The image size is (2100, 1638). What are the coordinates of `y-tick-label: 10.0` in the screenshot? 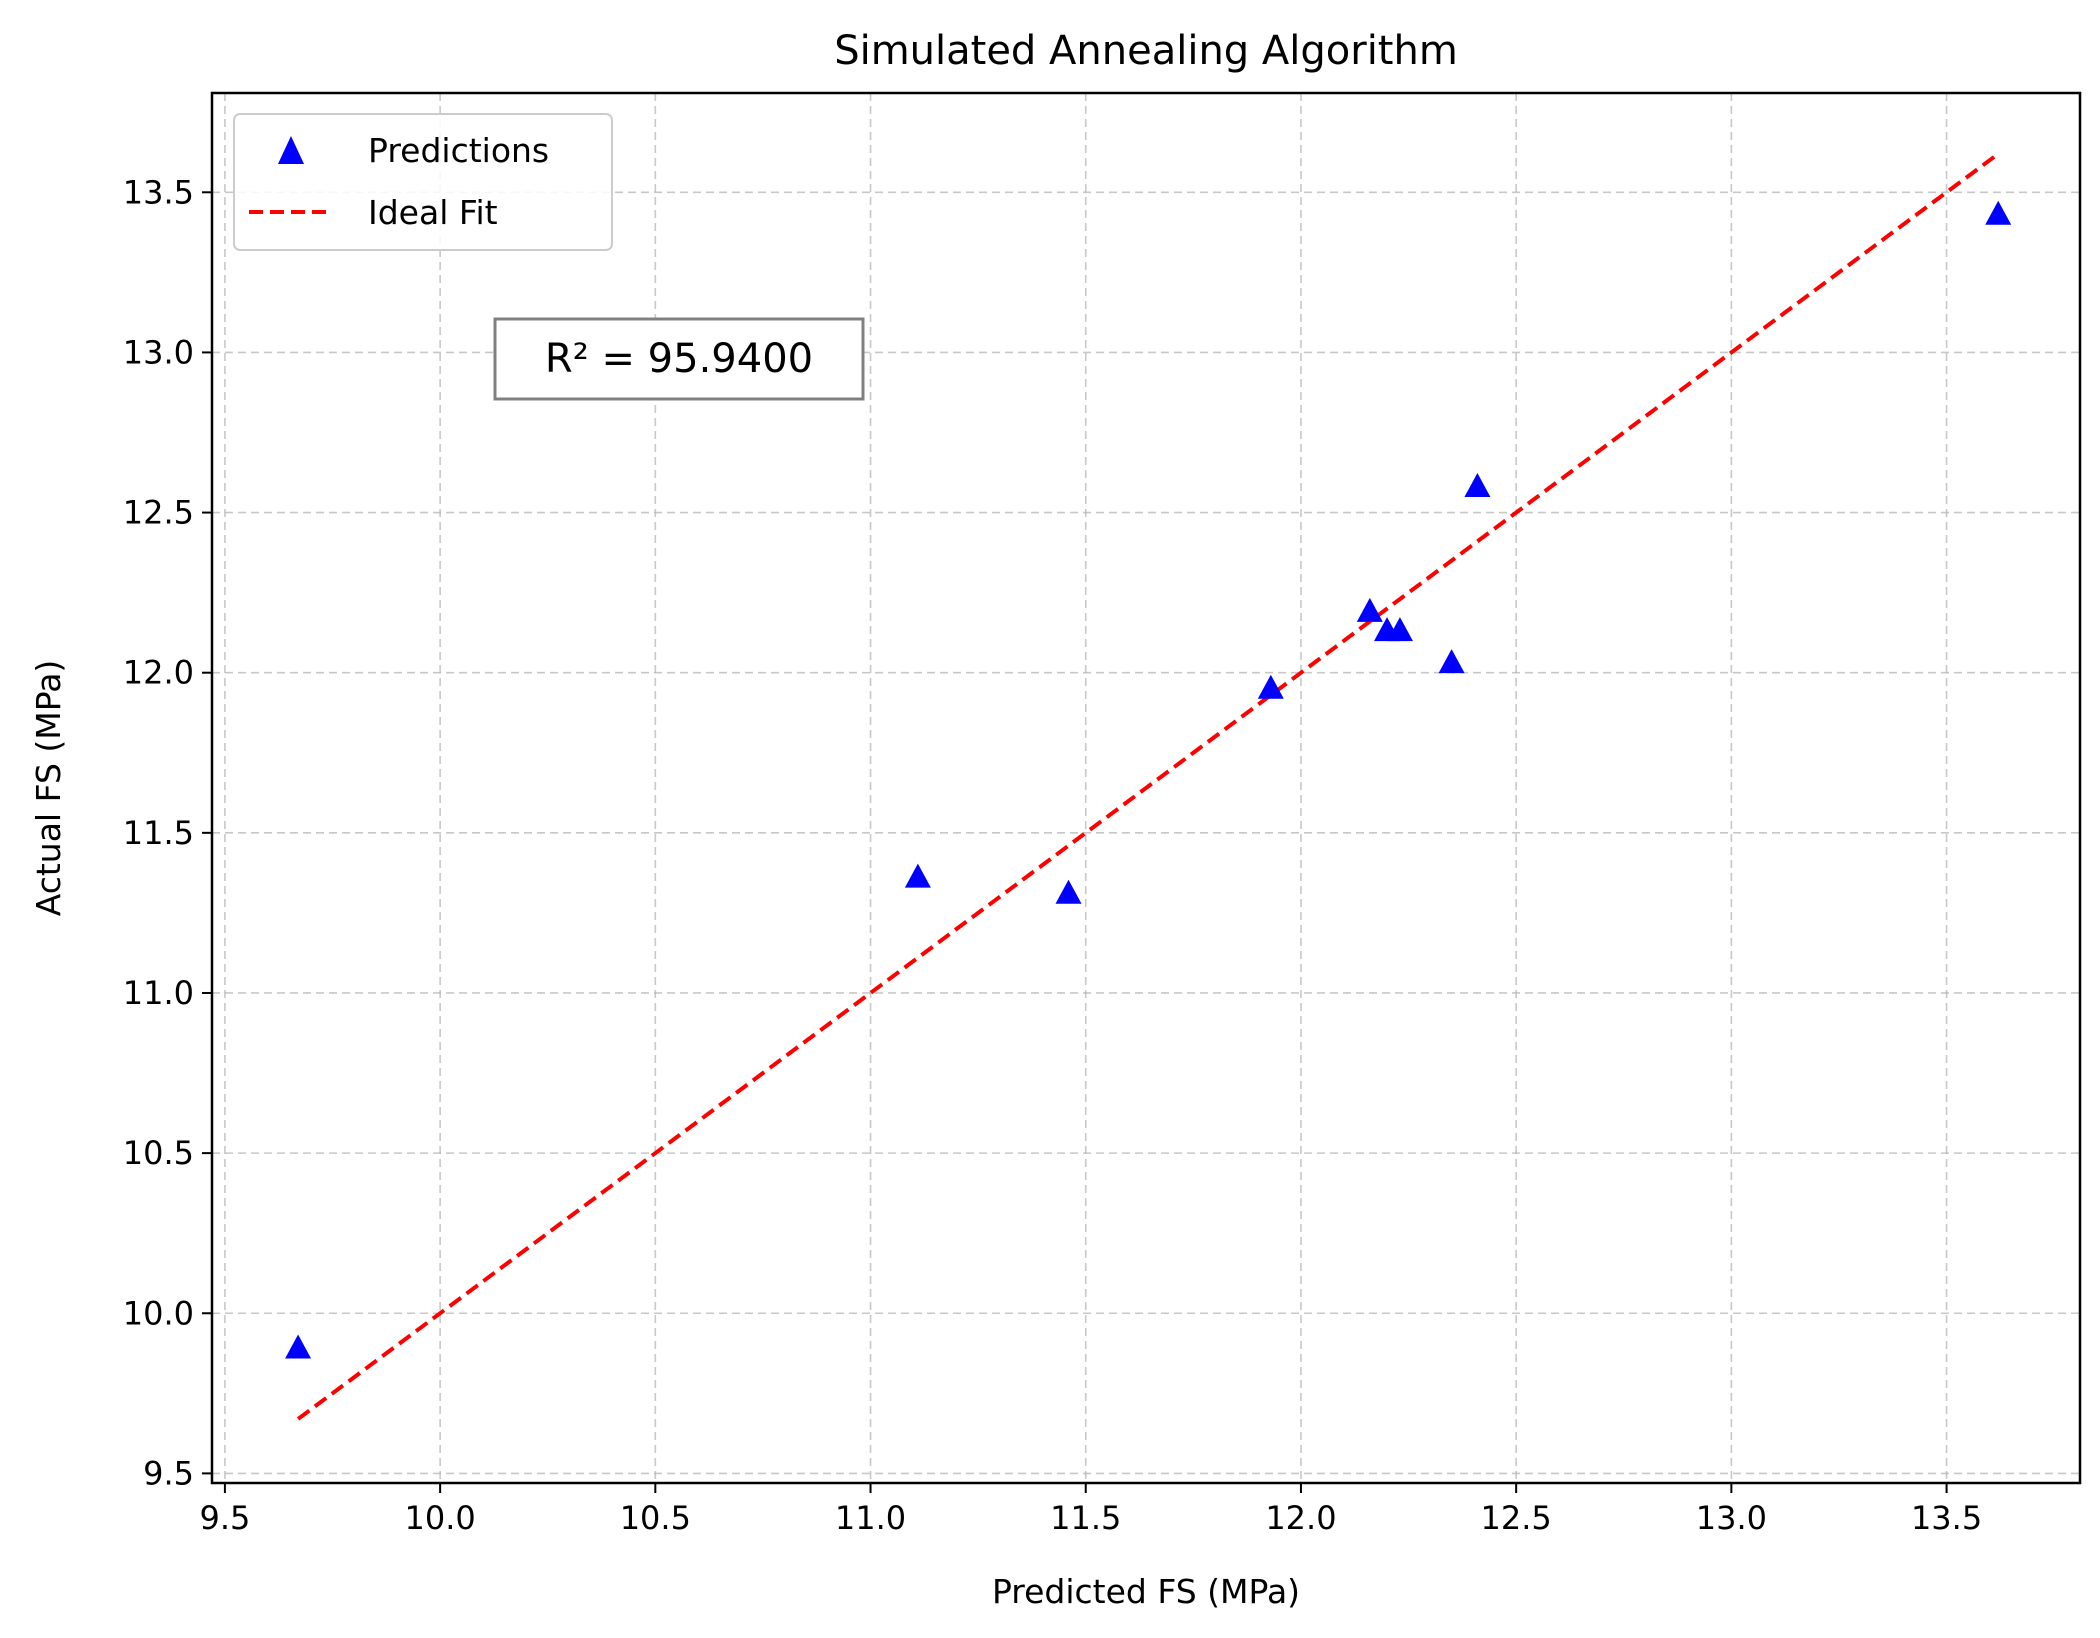 It's located at (158, 1313).